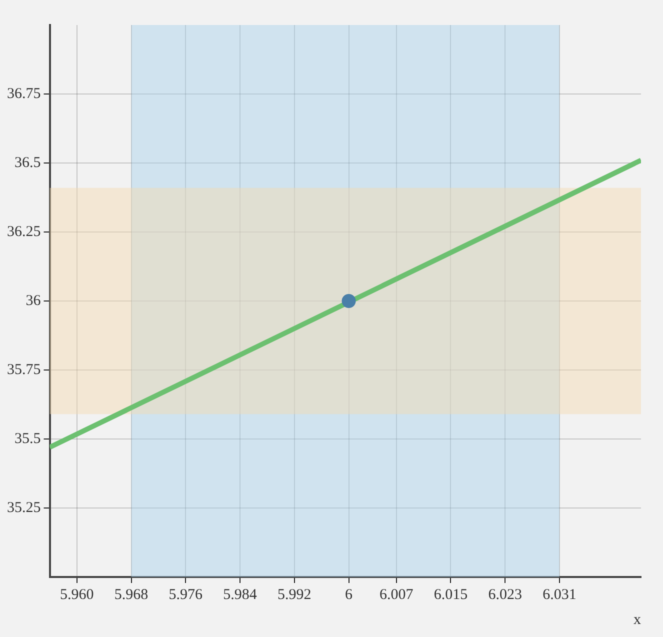 The image size is (663, 637). What do you see at coordinates (396, 594) in the screenshot?
I see `x-tick-label: 6.007` at bounding box center [396, 594].